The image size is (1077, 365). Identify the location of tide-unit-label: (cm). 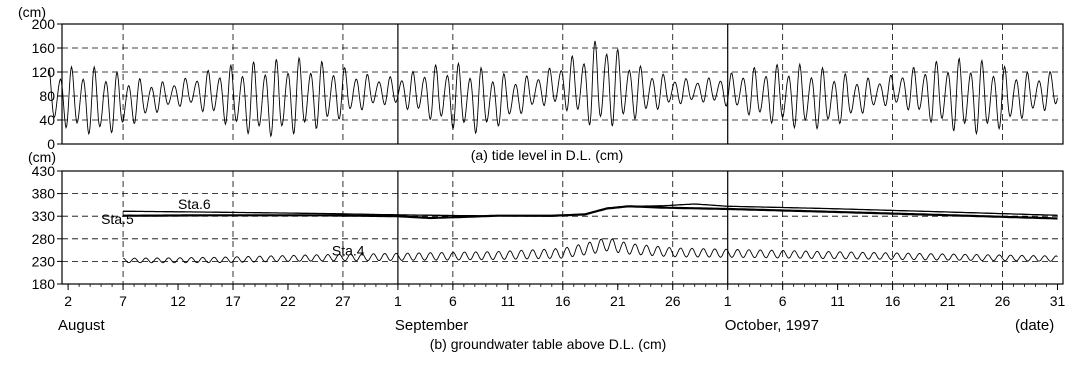
(32, 12).